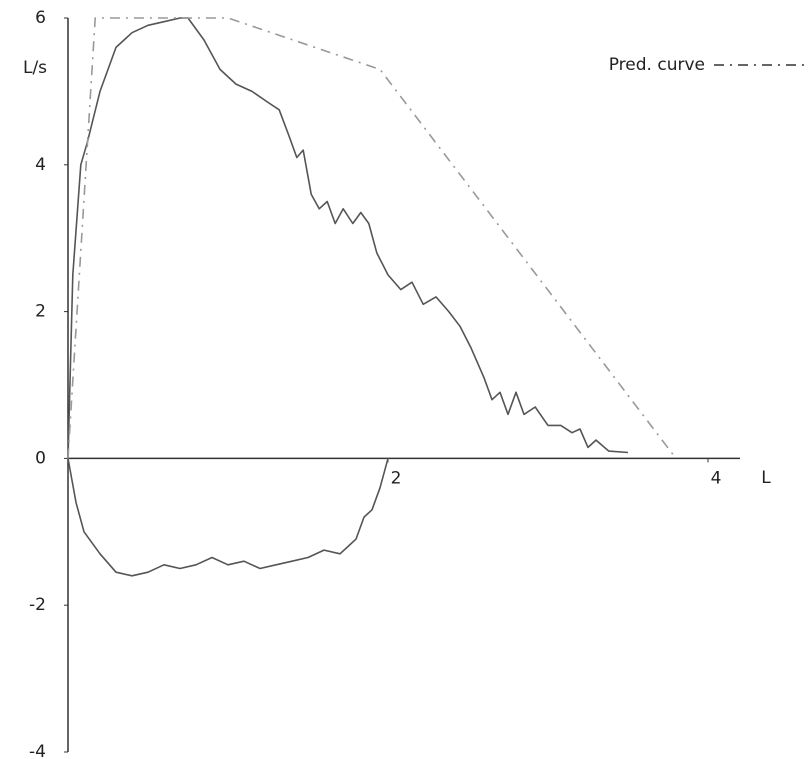 This screenshot has width=810, height=759. What do you see at coordinates (396, 478) in the screenshot?
I see `x-tick-label: 2` at bounding box center [396, 478].